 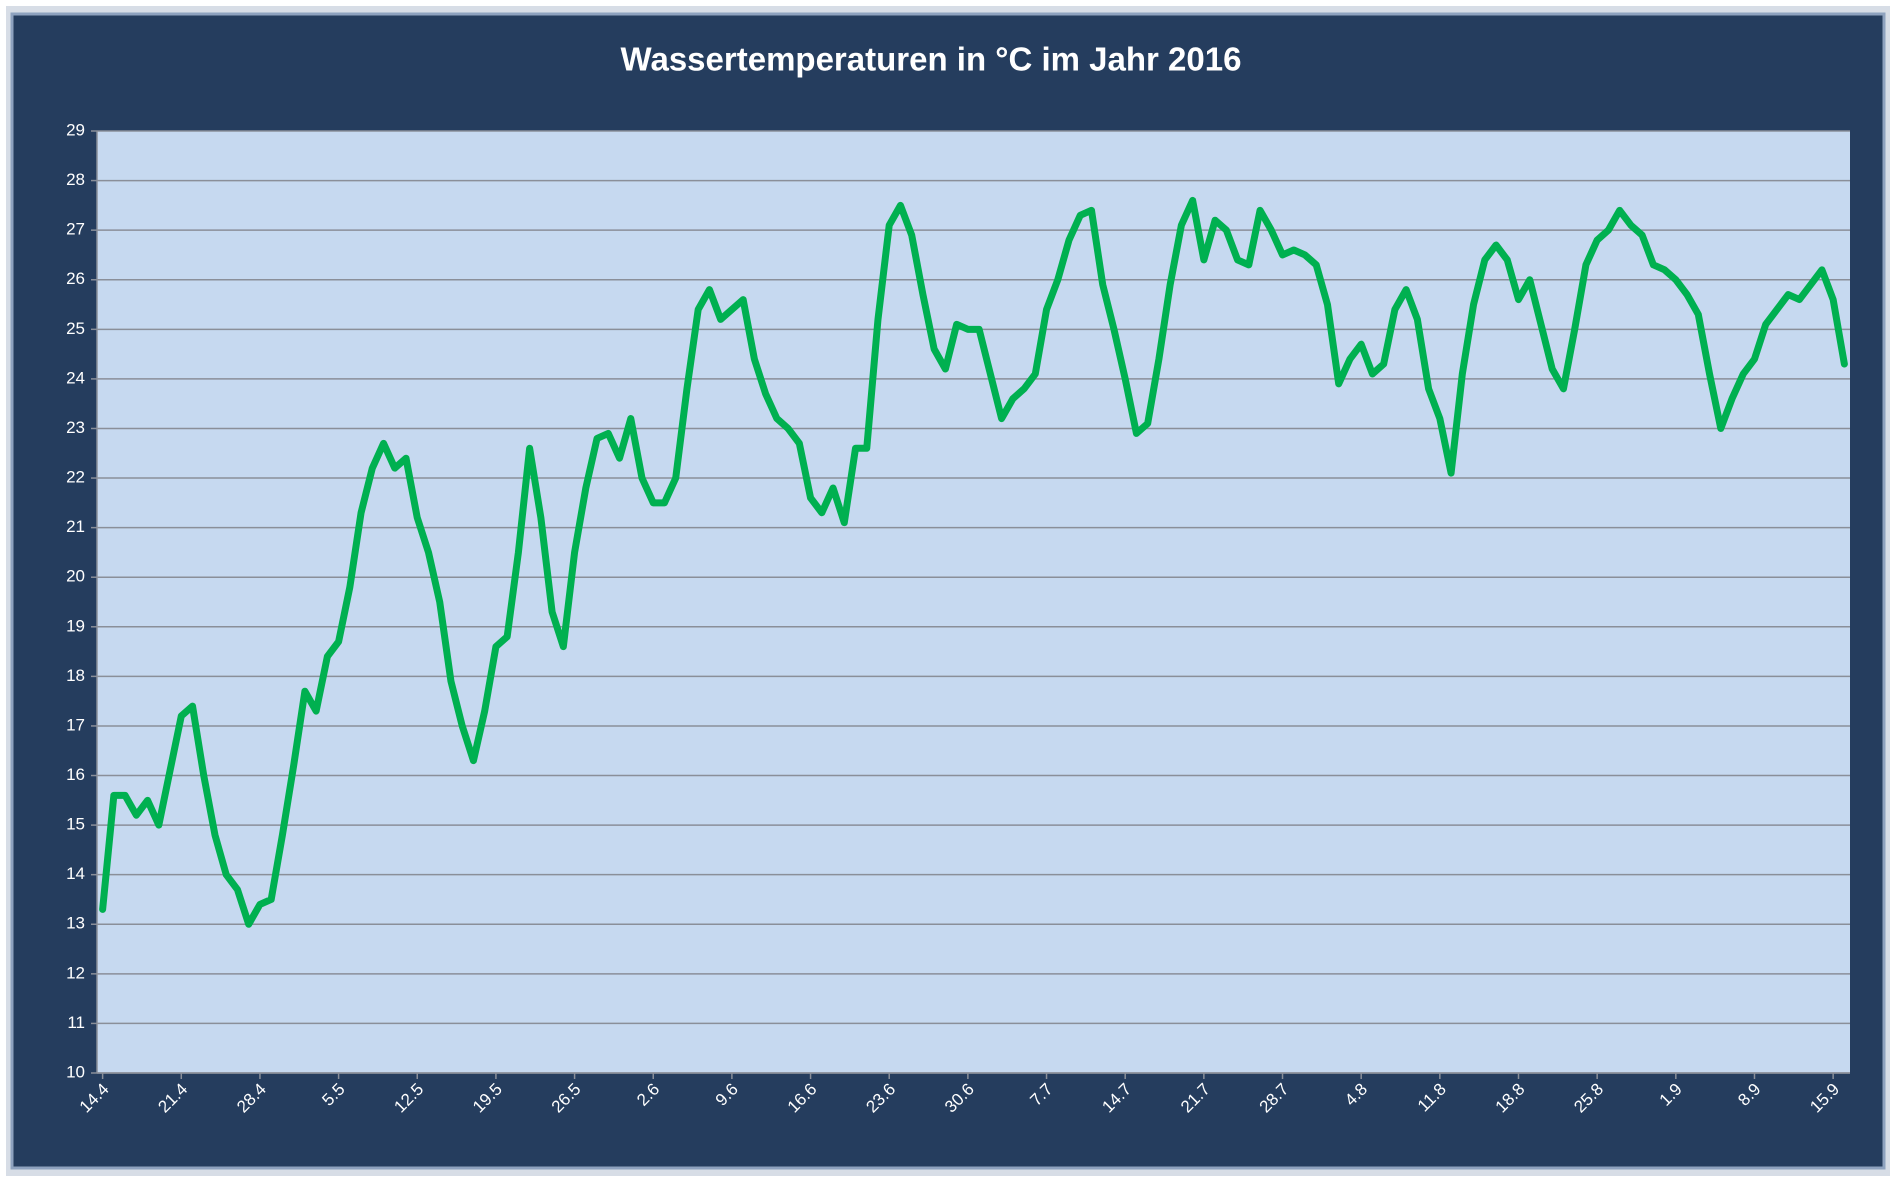 I want to click on y-tick-label: 21, so click(x=75, y=526).